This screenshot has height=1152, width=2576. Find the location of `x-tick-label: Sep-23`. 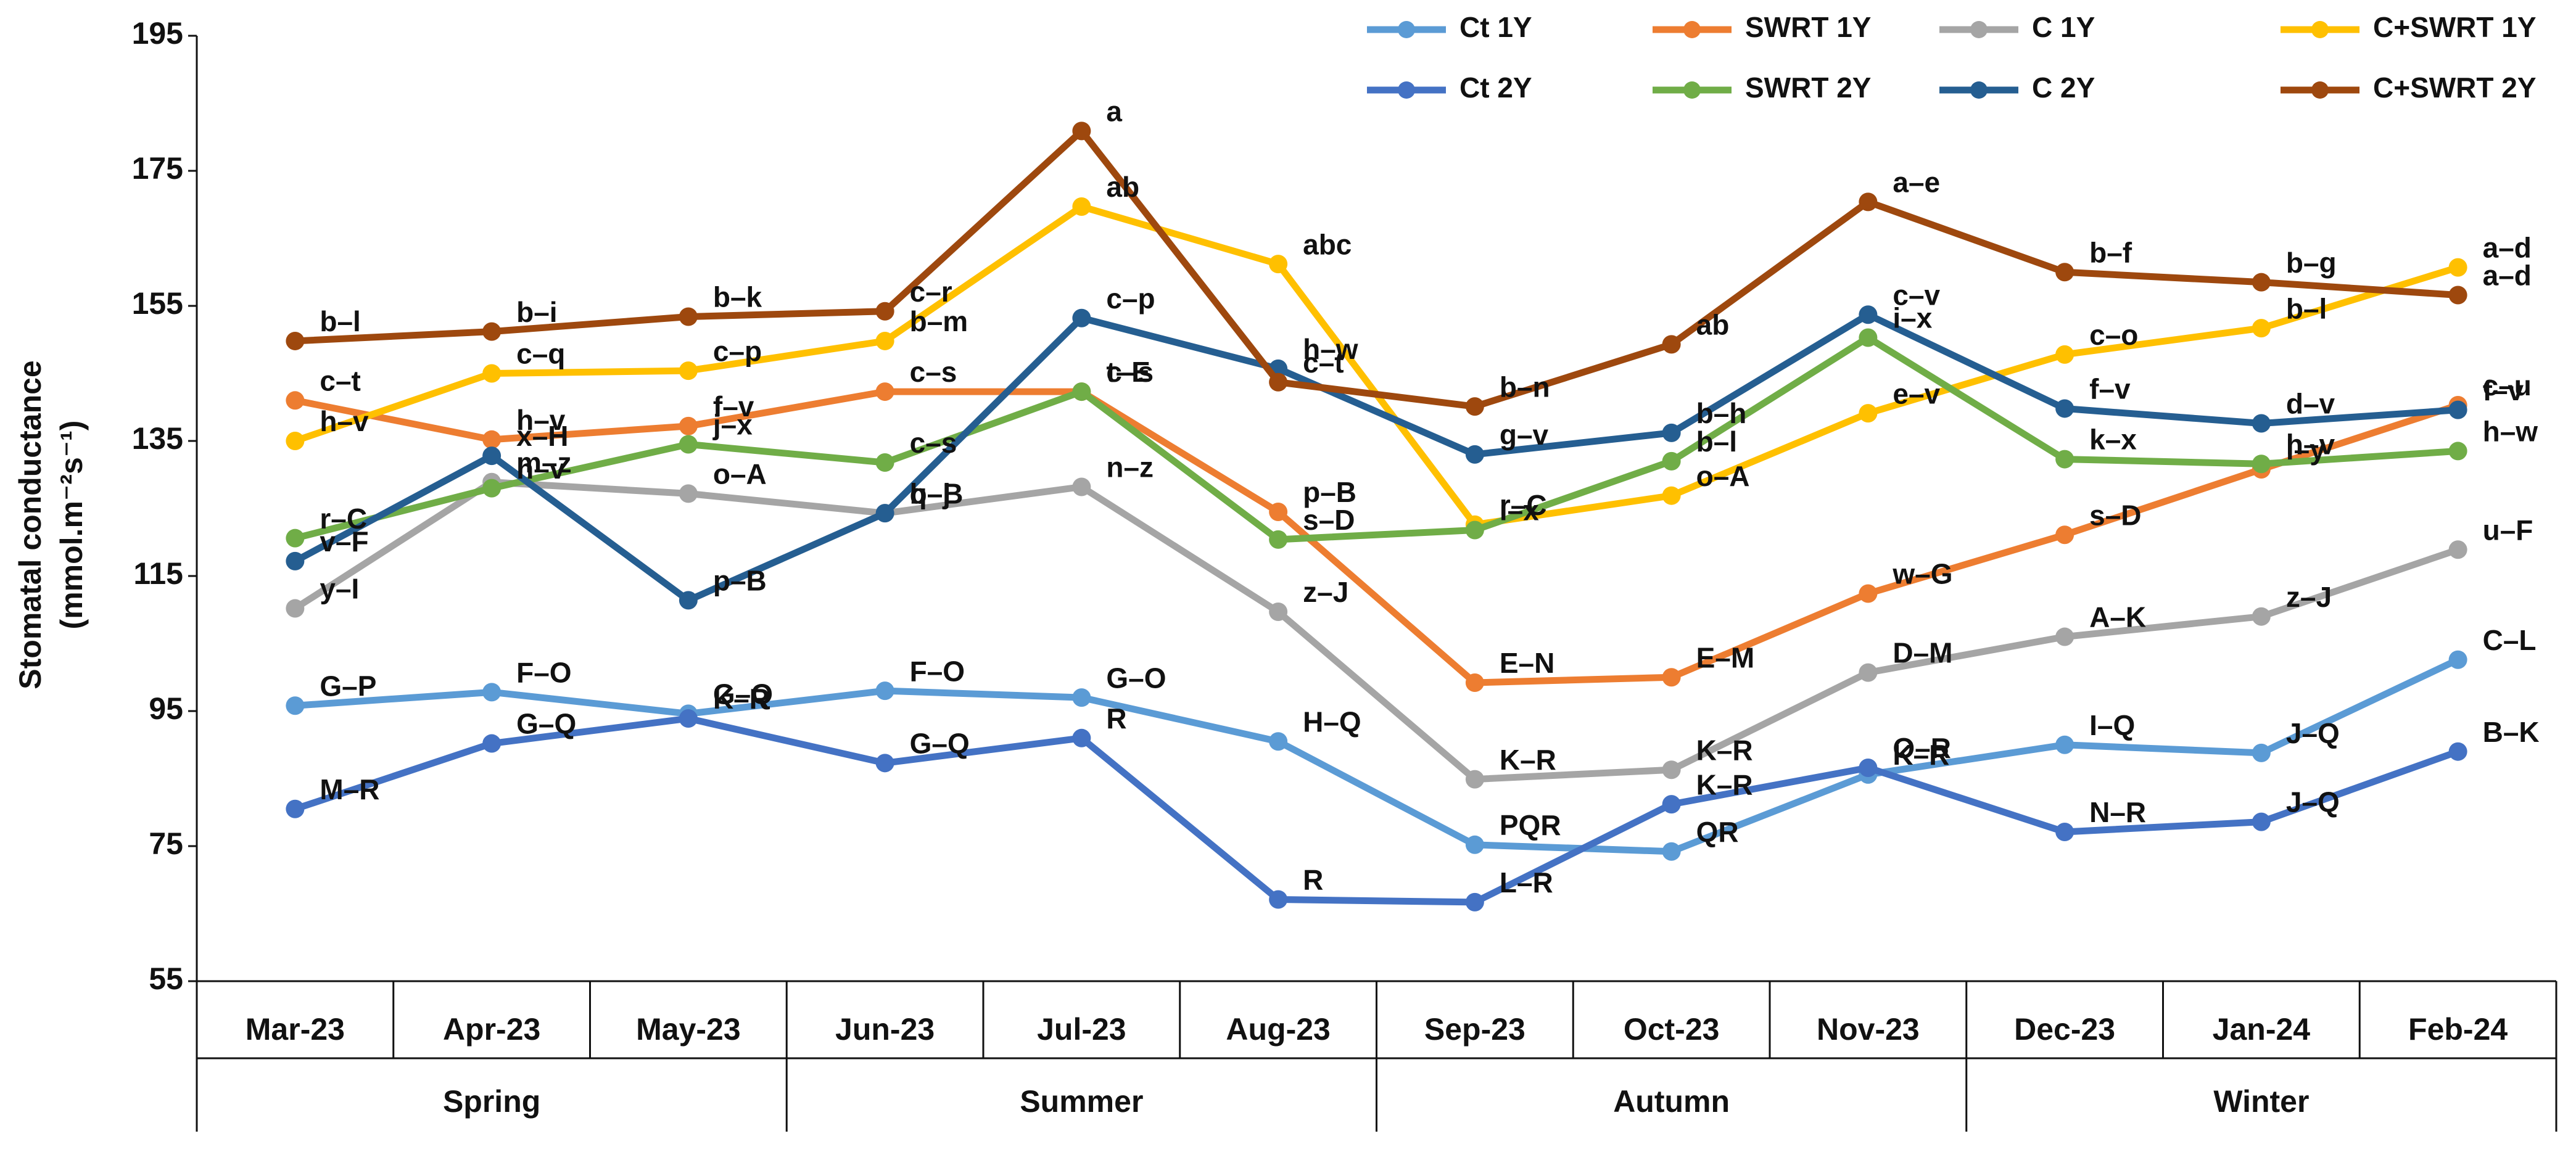

x-tick-label: Sep-23 is located at coordinates (1474, 1029).